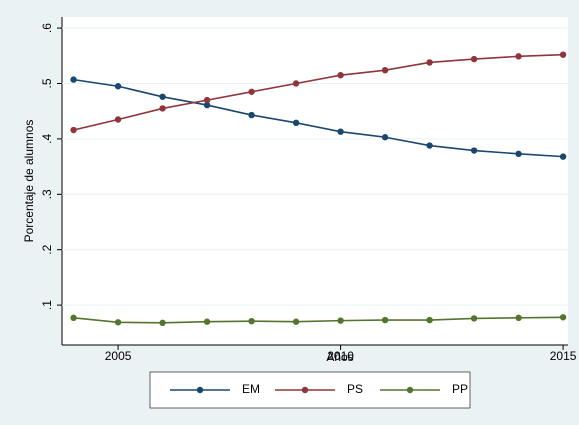 This screenshot has width=579, height=425. Describe the element at coordinates (318, 320) in the screenshot. I see `series-line` at that location.